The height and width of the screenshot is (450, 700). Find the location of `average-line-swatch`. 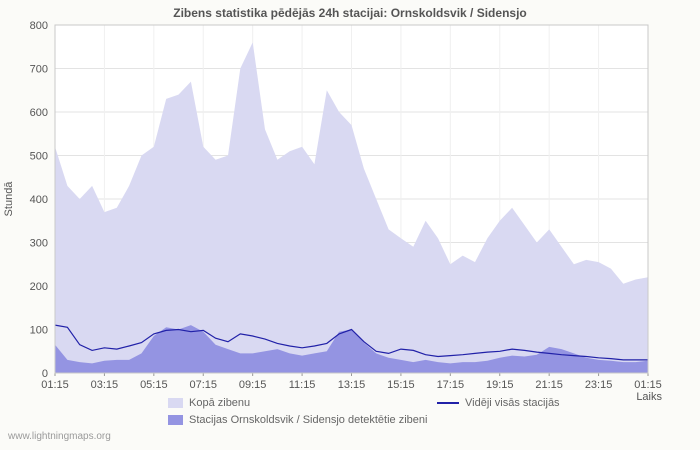

average-line-swatch is located at coordinates (448, 403).